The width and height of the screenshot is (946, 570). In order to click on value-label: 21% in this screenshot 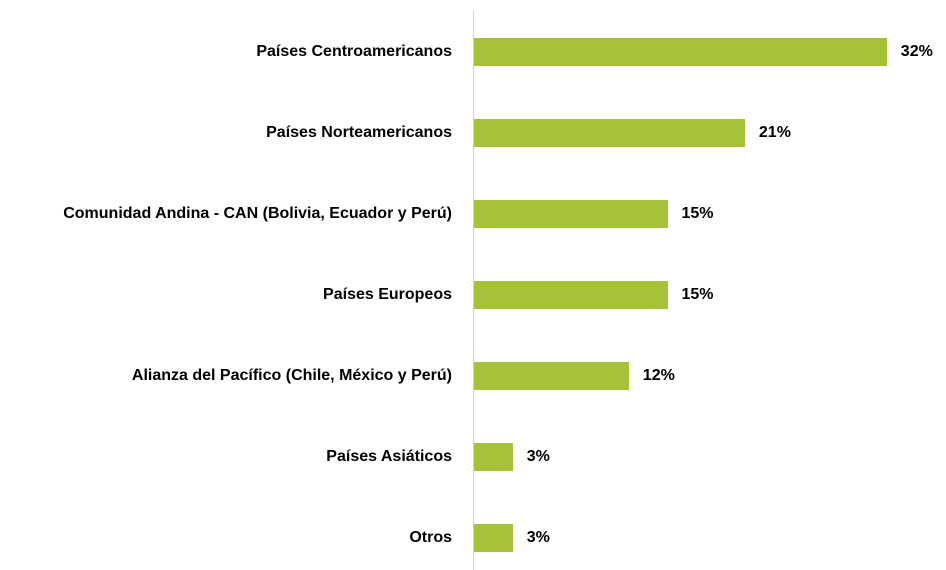, I will do `click(774, 132)`.